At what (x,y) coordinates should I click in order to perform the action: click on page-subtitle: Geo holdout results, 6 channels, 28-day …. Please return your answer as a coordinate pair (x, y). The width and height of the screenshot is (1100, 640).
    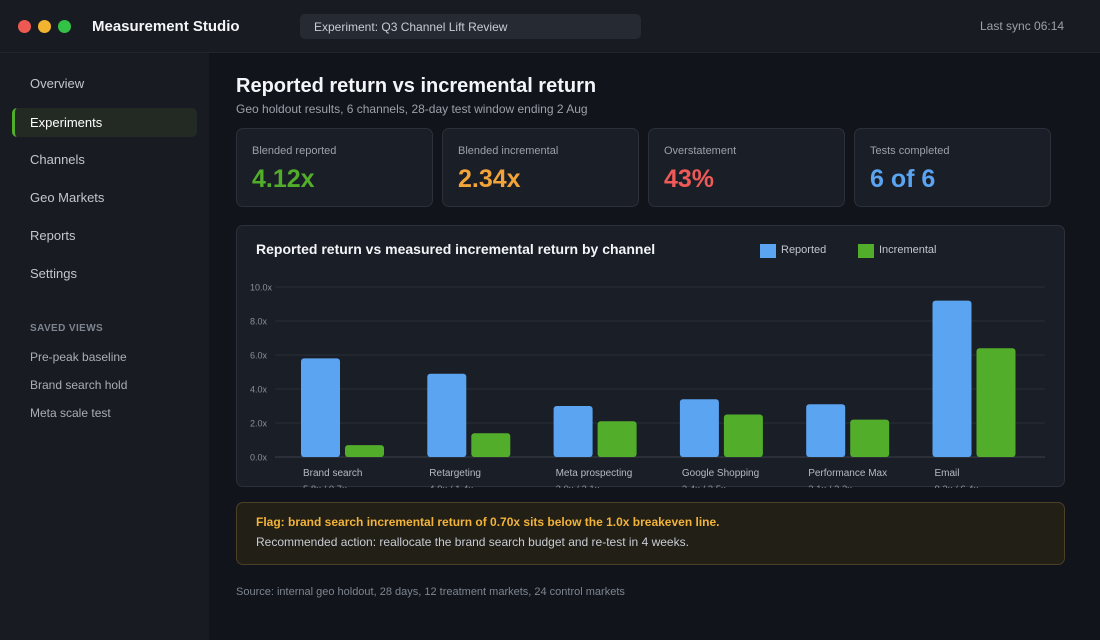
    Looking at the image, I should click on (412, 109).